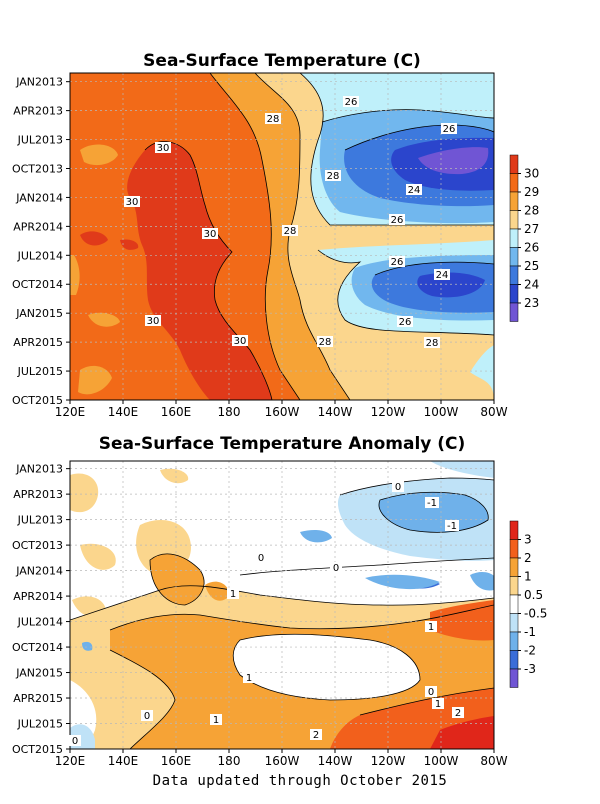 This screenshot has width=600, height=804. What do you see at coordinates (39, 82) in the screenshot?
I see `y-tick-label: JAN2013` at bounding box center [39, 82].